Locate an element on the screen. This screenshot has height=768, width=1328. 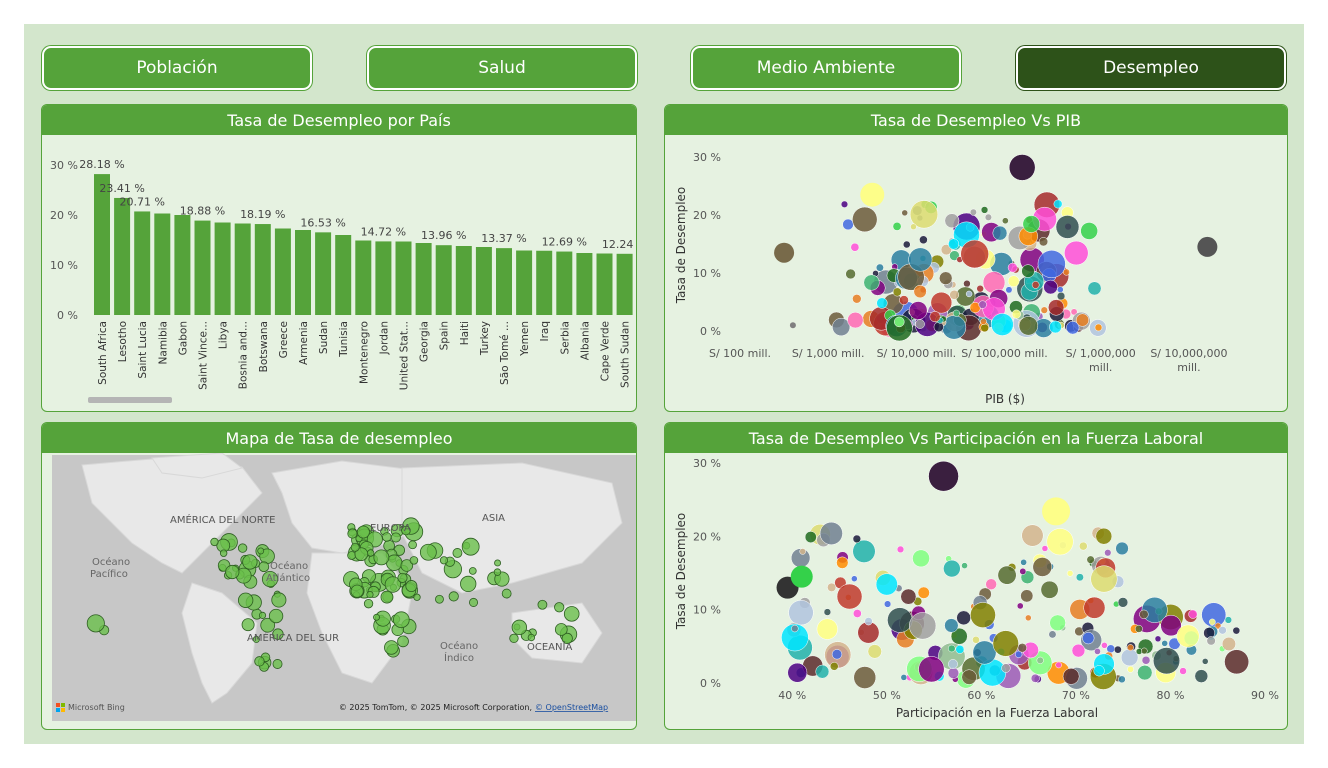
horizontal-scrollbar-track is located at coordinates (358, 402).